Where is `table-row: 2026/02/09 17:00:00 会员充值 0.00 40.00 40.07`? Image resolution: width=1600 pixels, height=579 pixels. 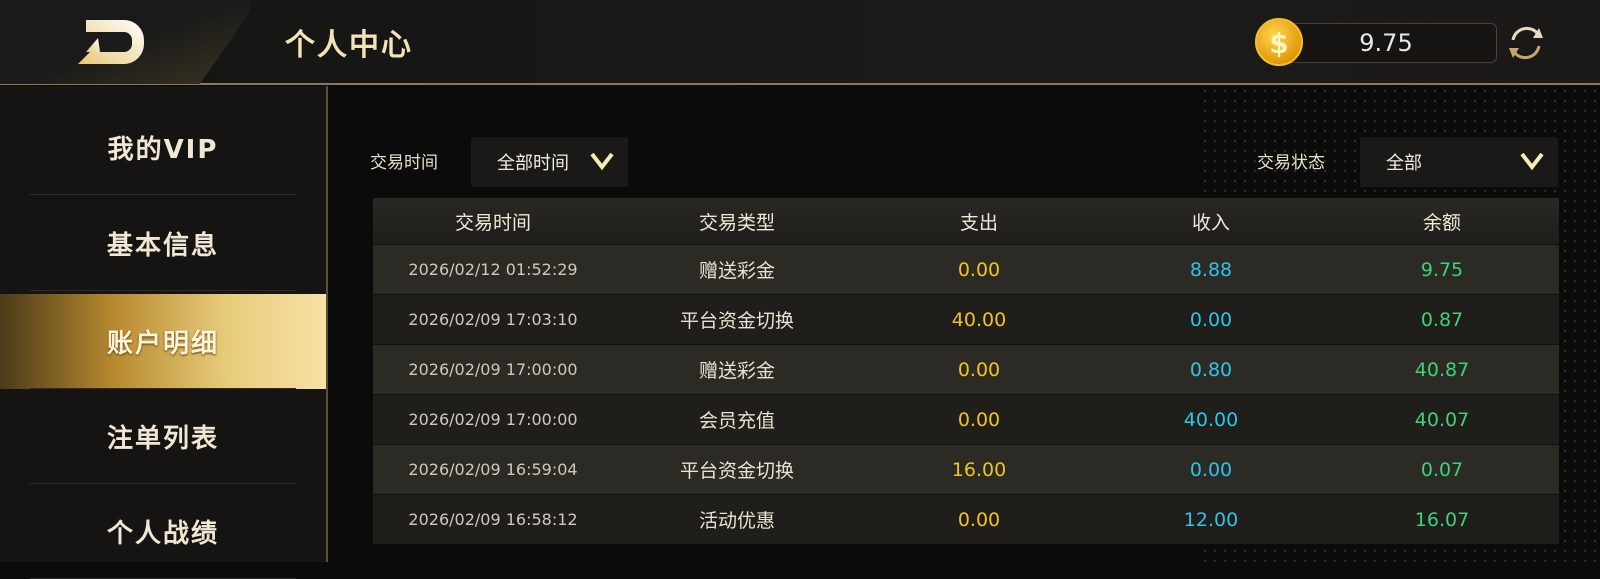
table-row: 2026/02/09 17:00:00 会员充值 0.00 40.00 40.07 is located at coordinates (966, 419).